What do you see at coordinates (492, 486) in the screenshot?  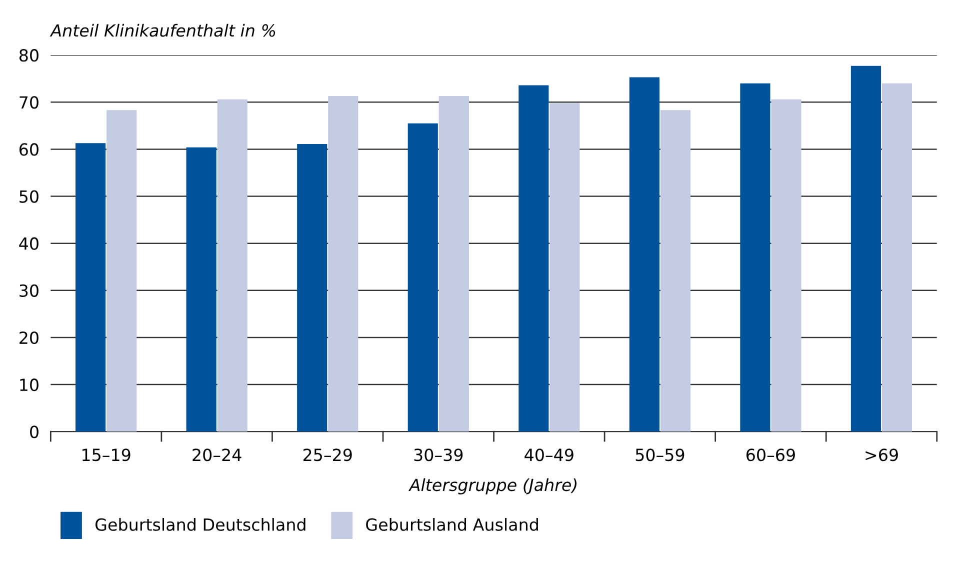 I see `x-axis-title: Altersgruppe (Jahre)` at bounding box center [492, 486].